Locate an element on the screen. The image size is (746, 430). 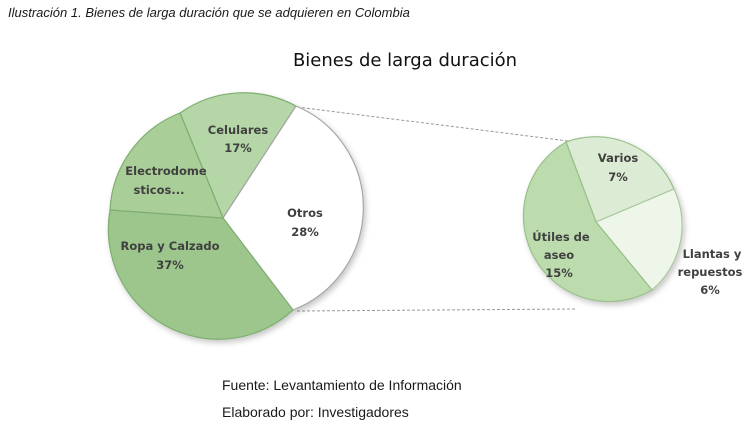
value-ropa-calzado: 37% is located at coordinates (170, 265).